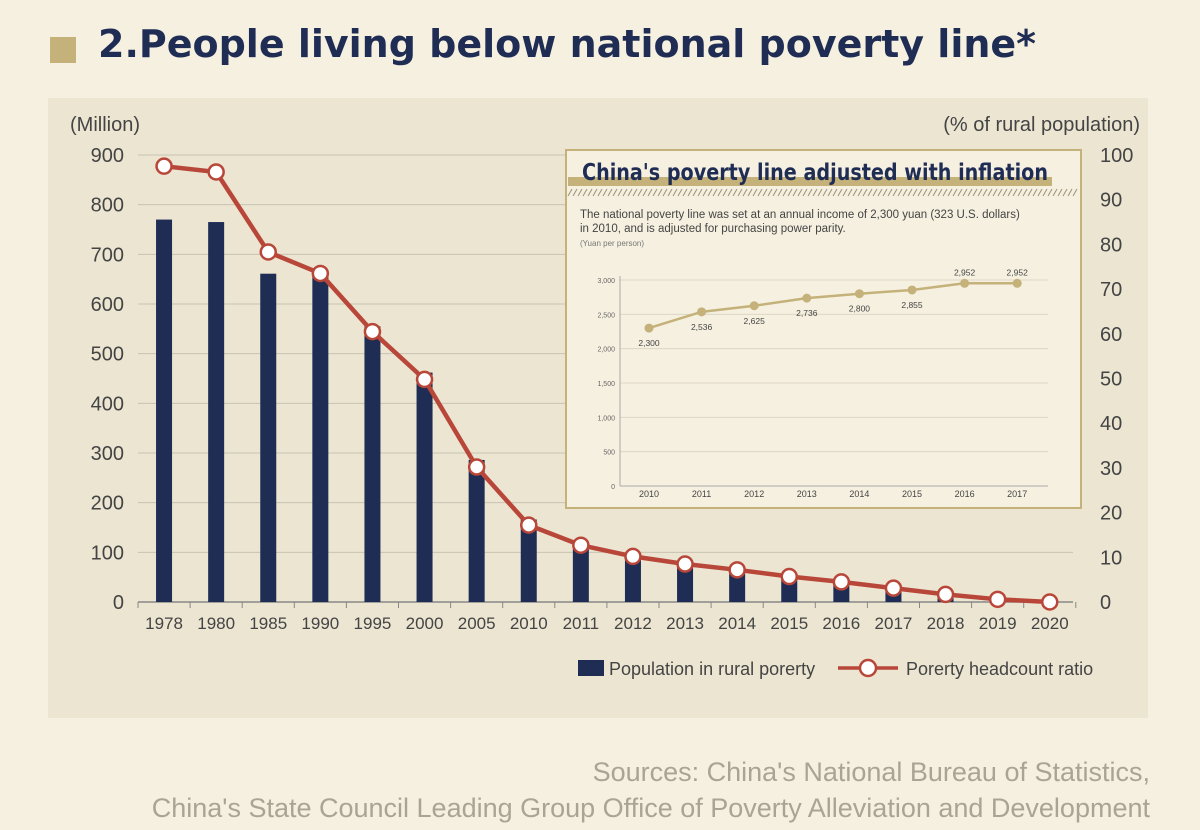  I want to click on y-tick-label-right: 0, so click(1105, 603).